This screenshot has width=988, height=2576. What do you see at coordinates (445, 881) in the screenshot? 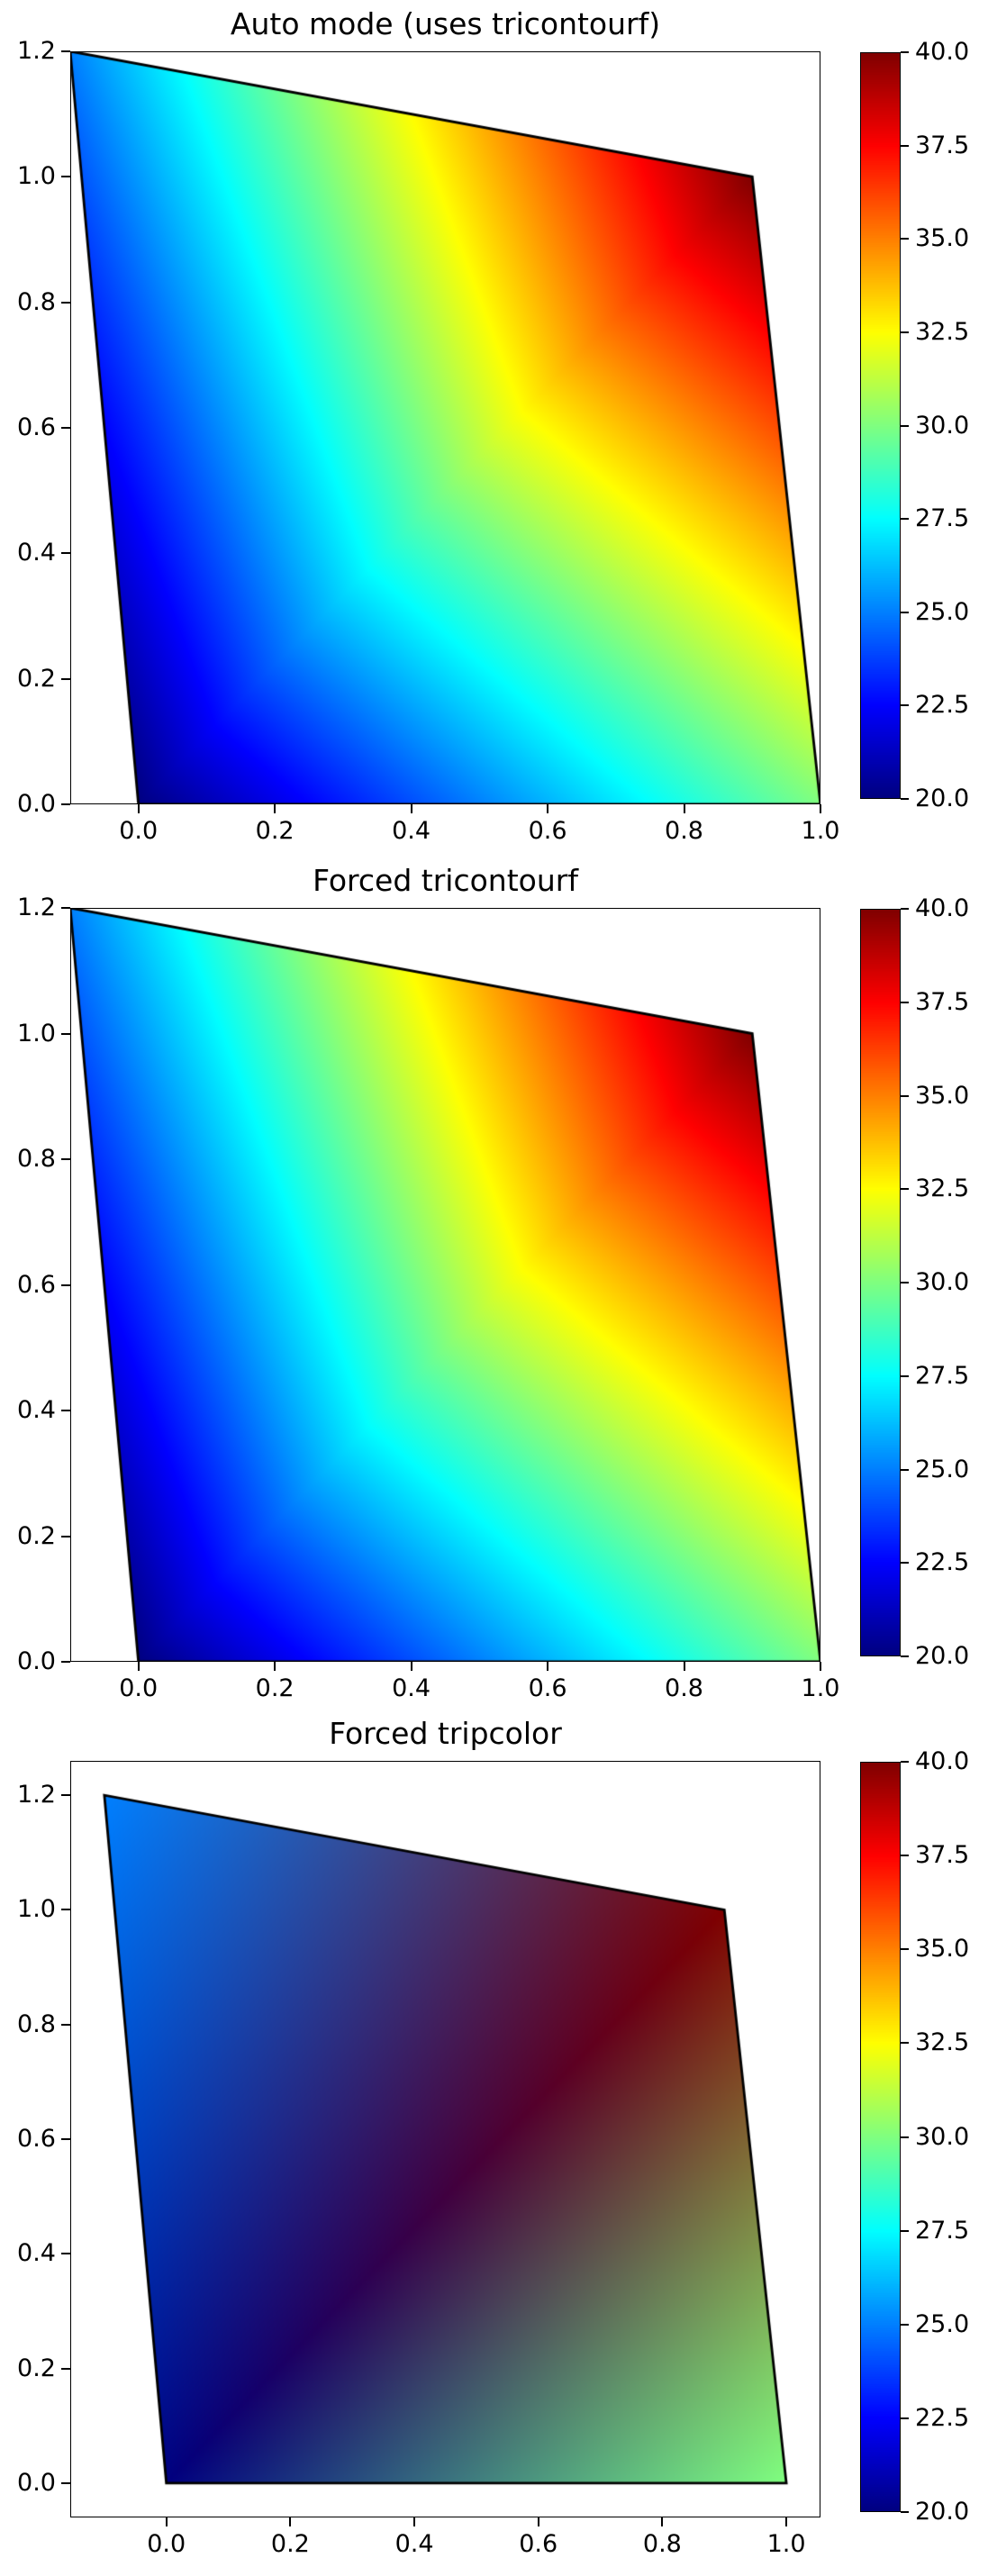
I see `subplot-2-title: Forced tricontourf` at bounding box center [445, 881].